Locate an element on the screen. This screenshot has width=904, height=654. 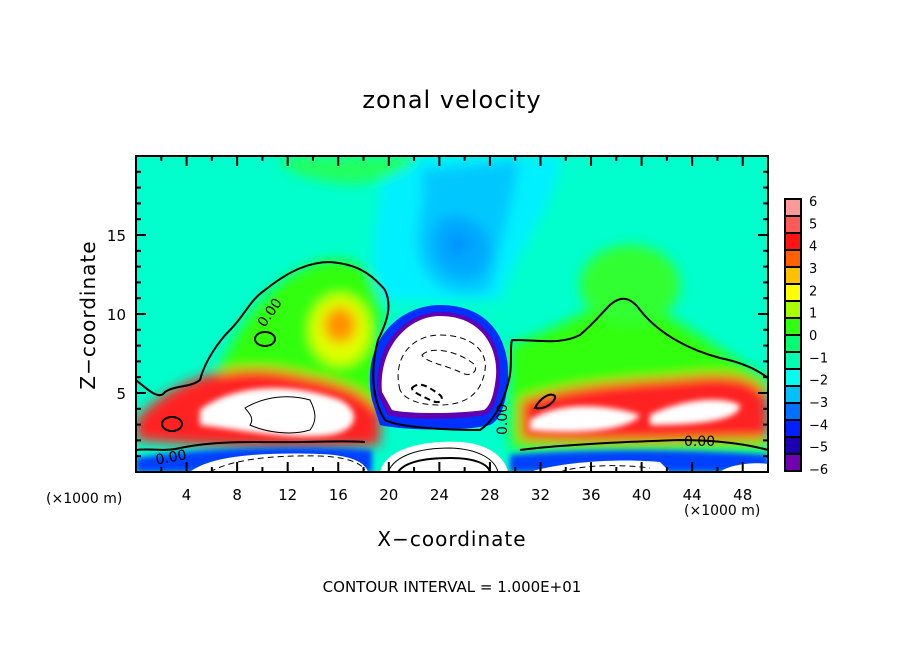
colorbar-tick-label: −6 is located at coordinates (818, 470).